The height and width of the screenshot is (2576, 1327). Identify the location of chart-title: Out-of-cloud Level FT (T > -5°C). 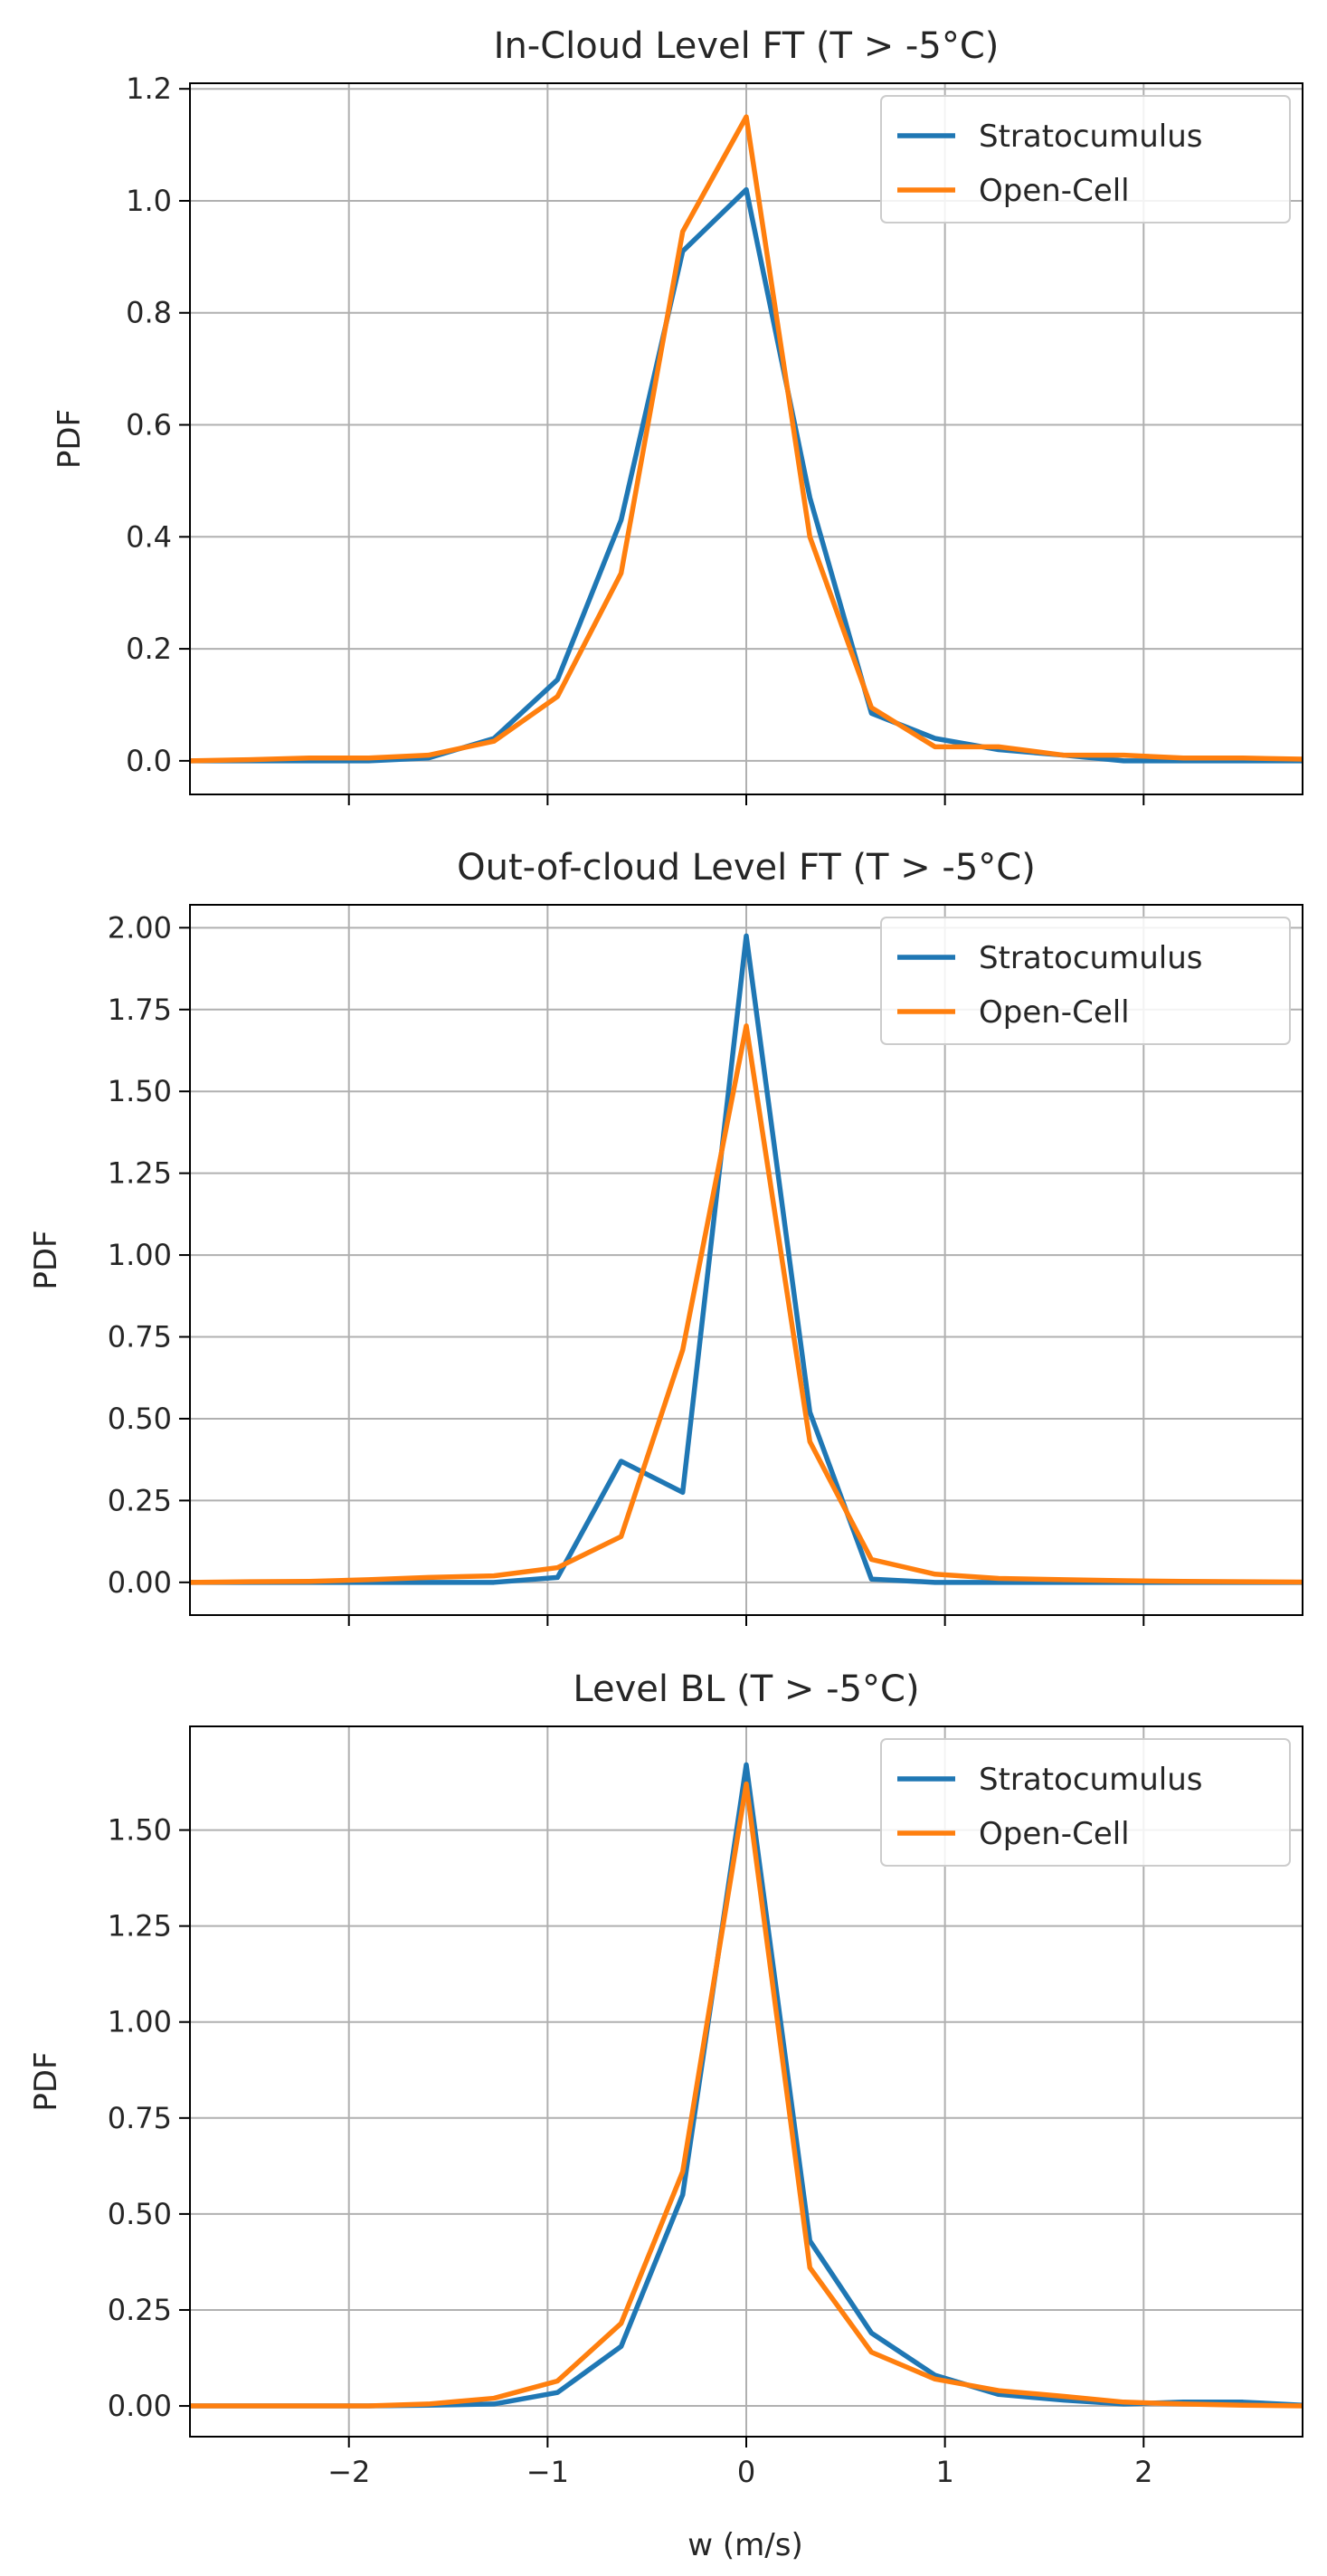
(746, 868).